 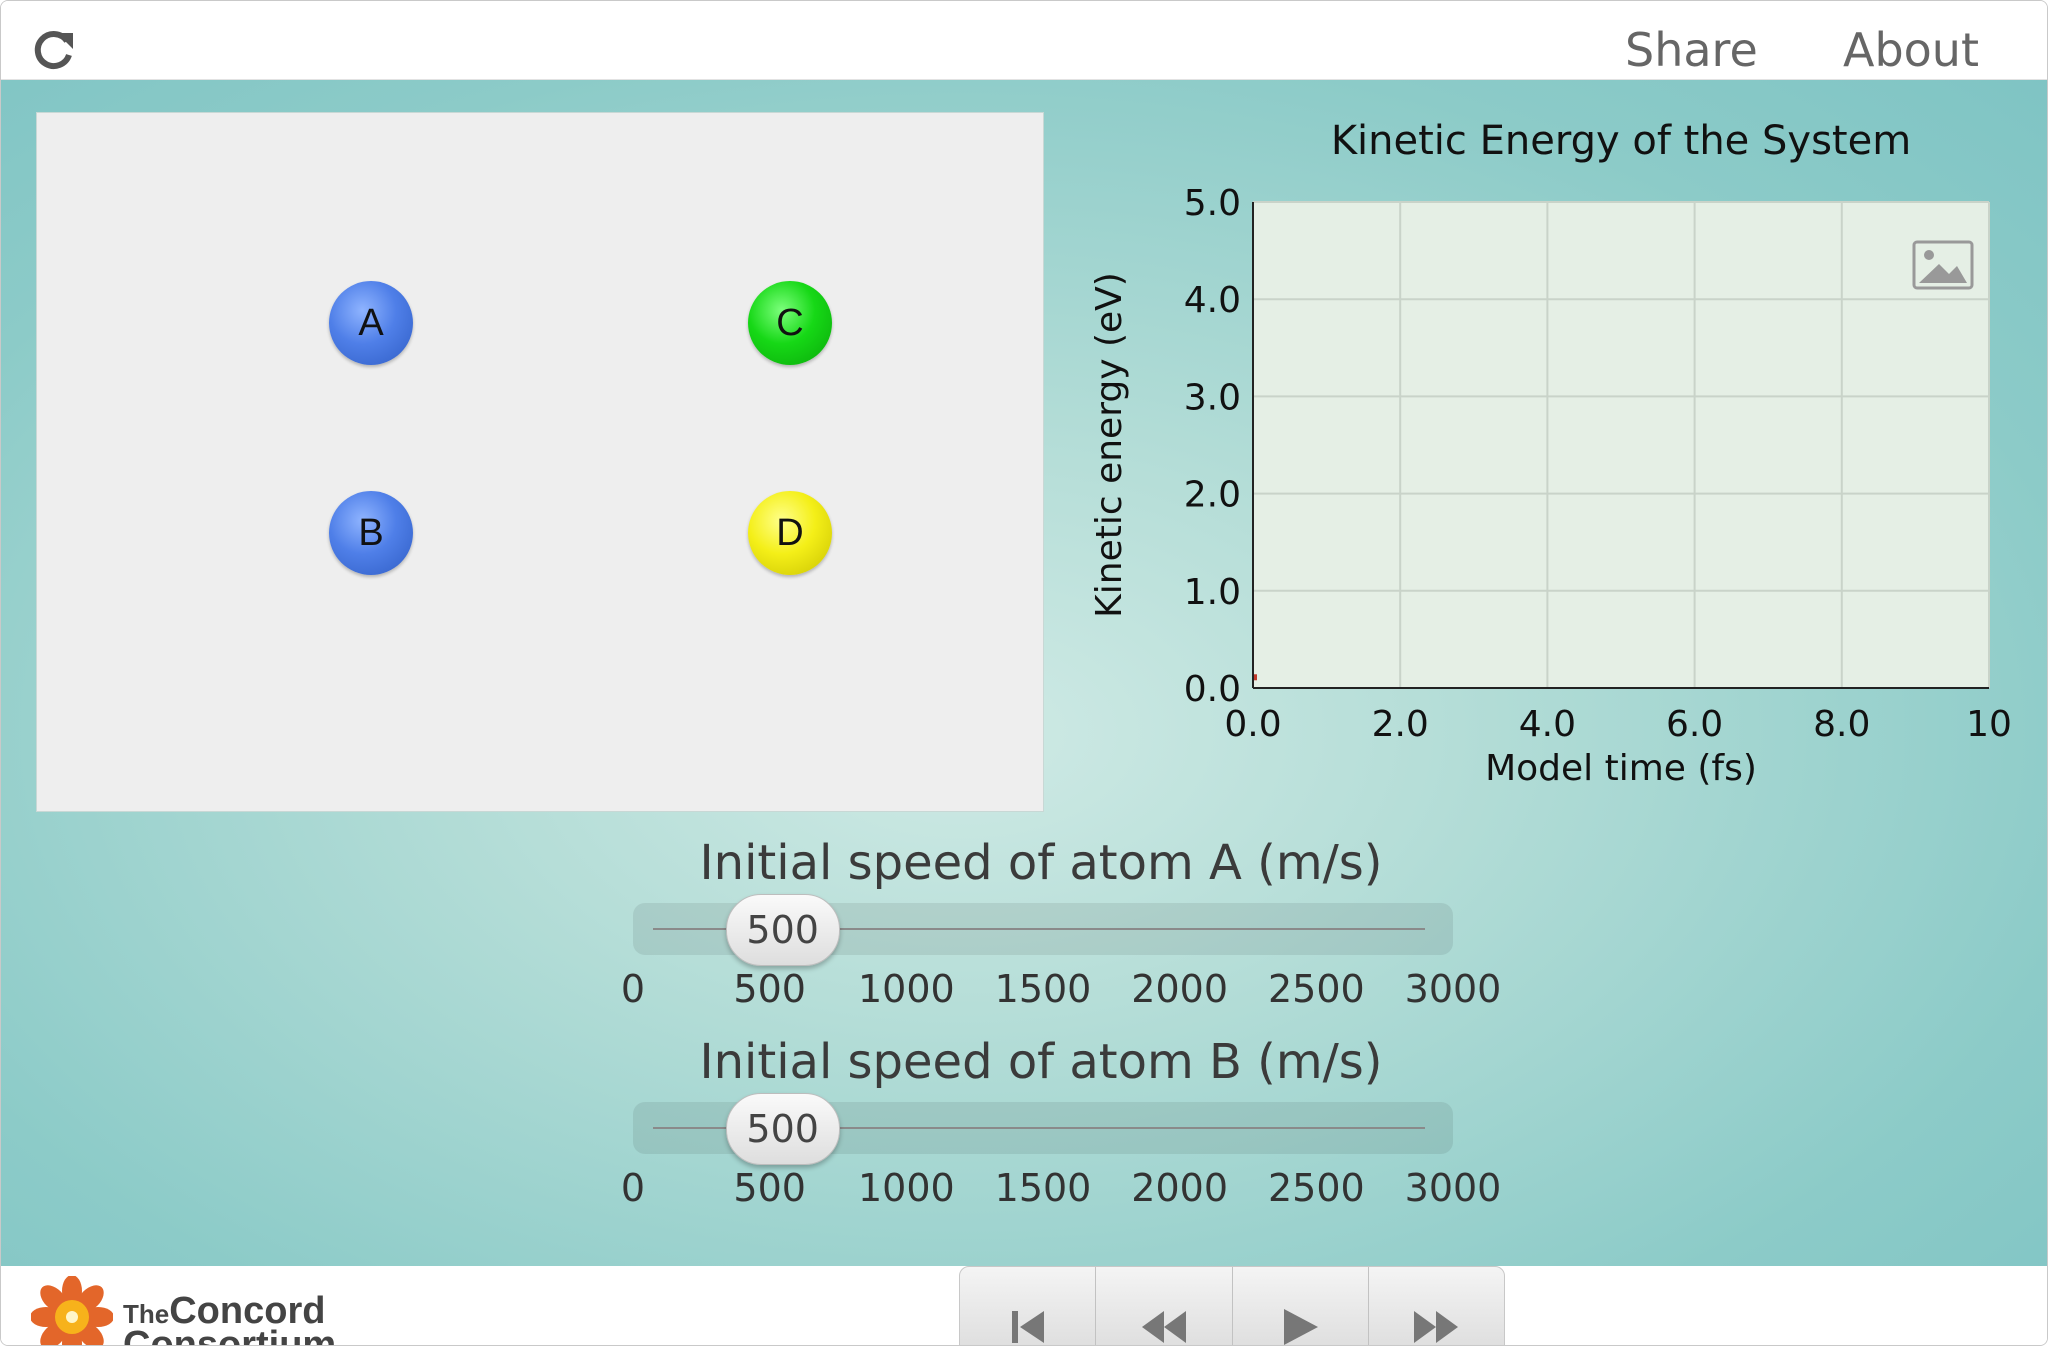 I want to click on atom-a-label: A, so click(x=371, y=322).